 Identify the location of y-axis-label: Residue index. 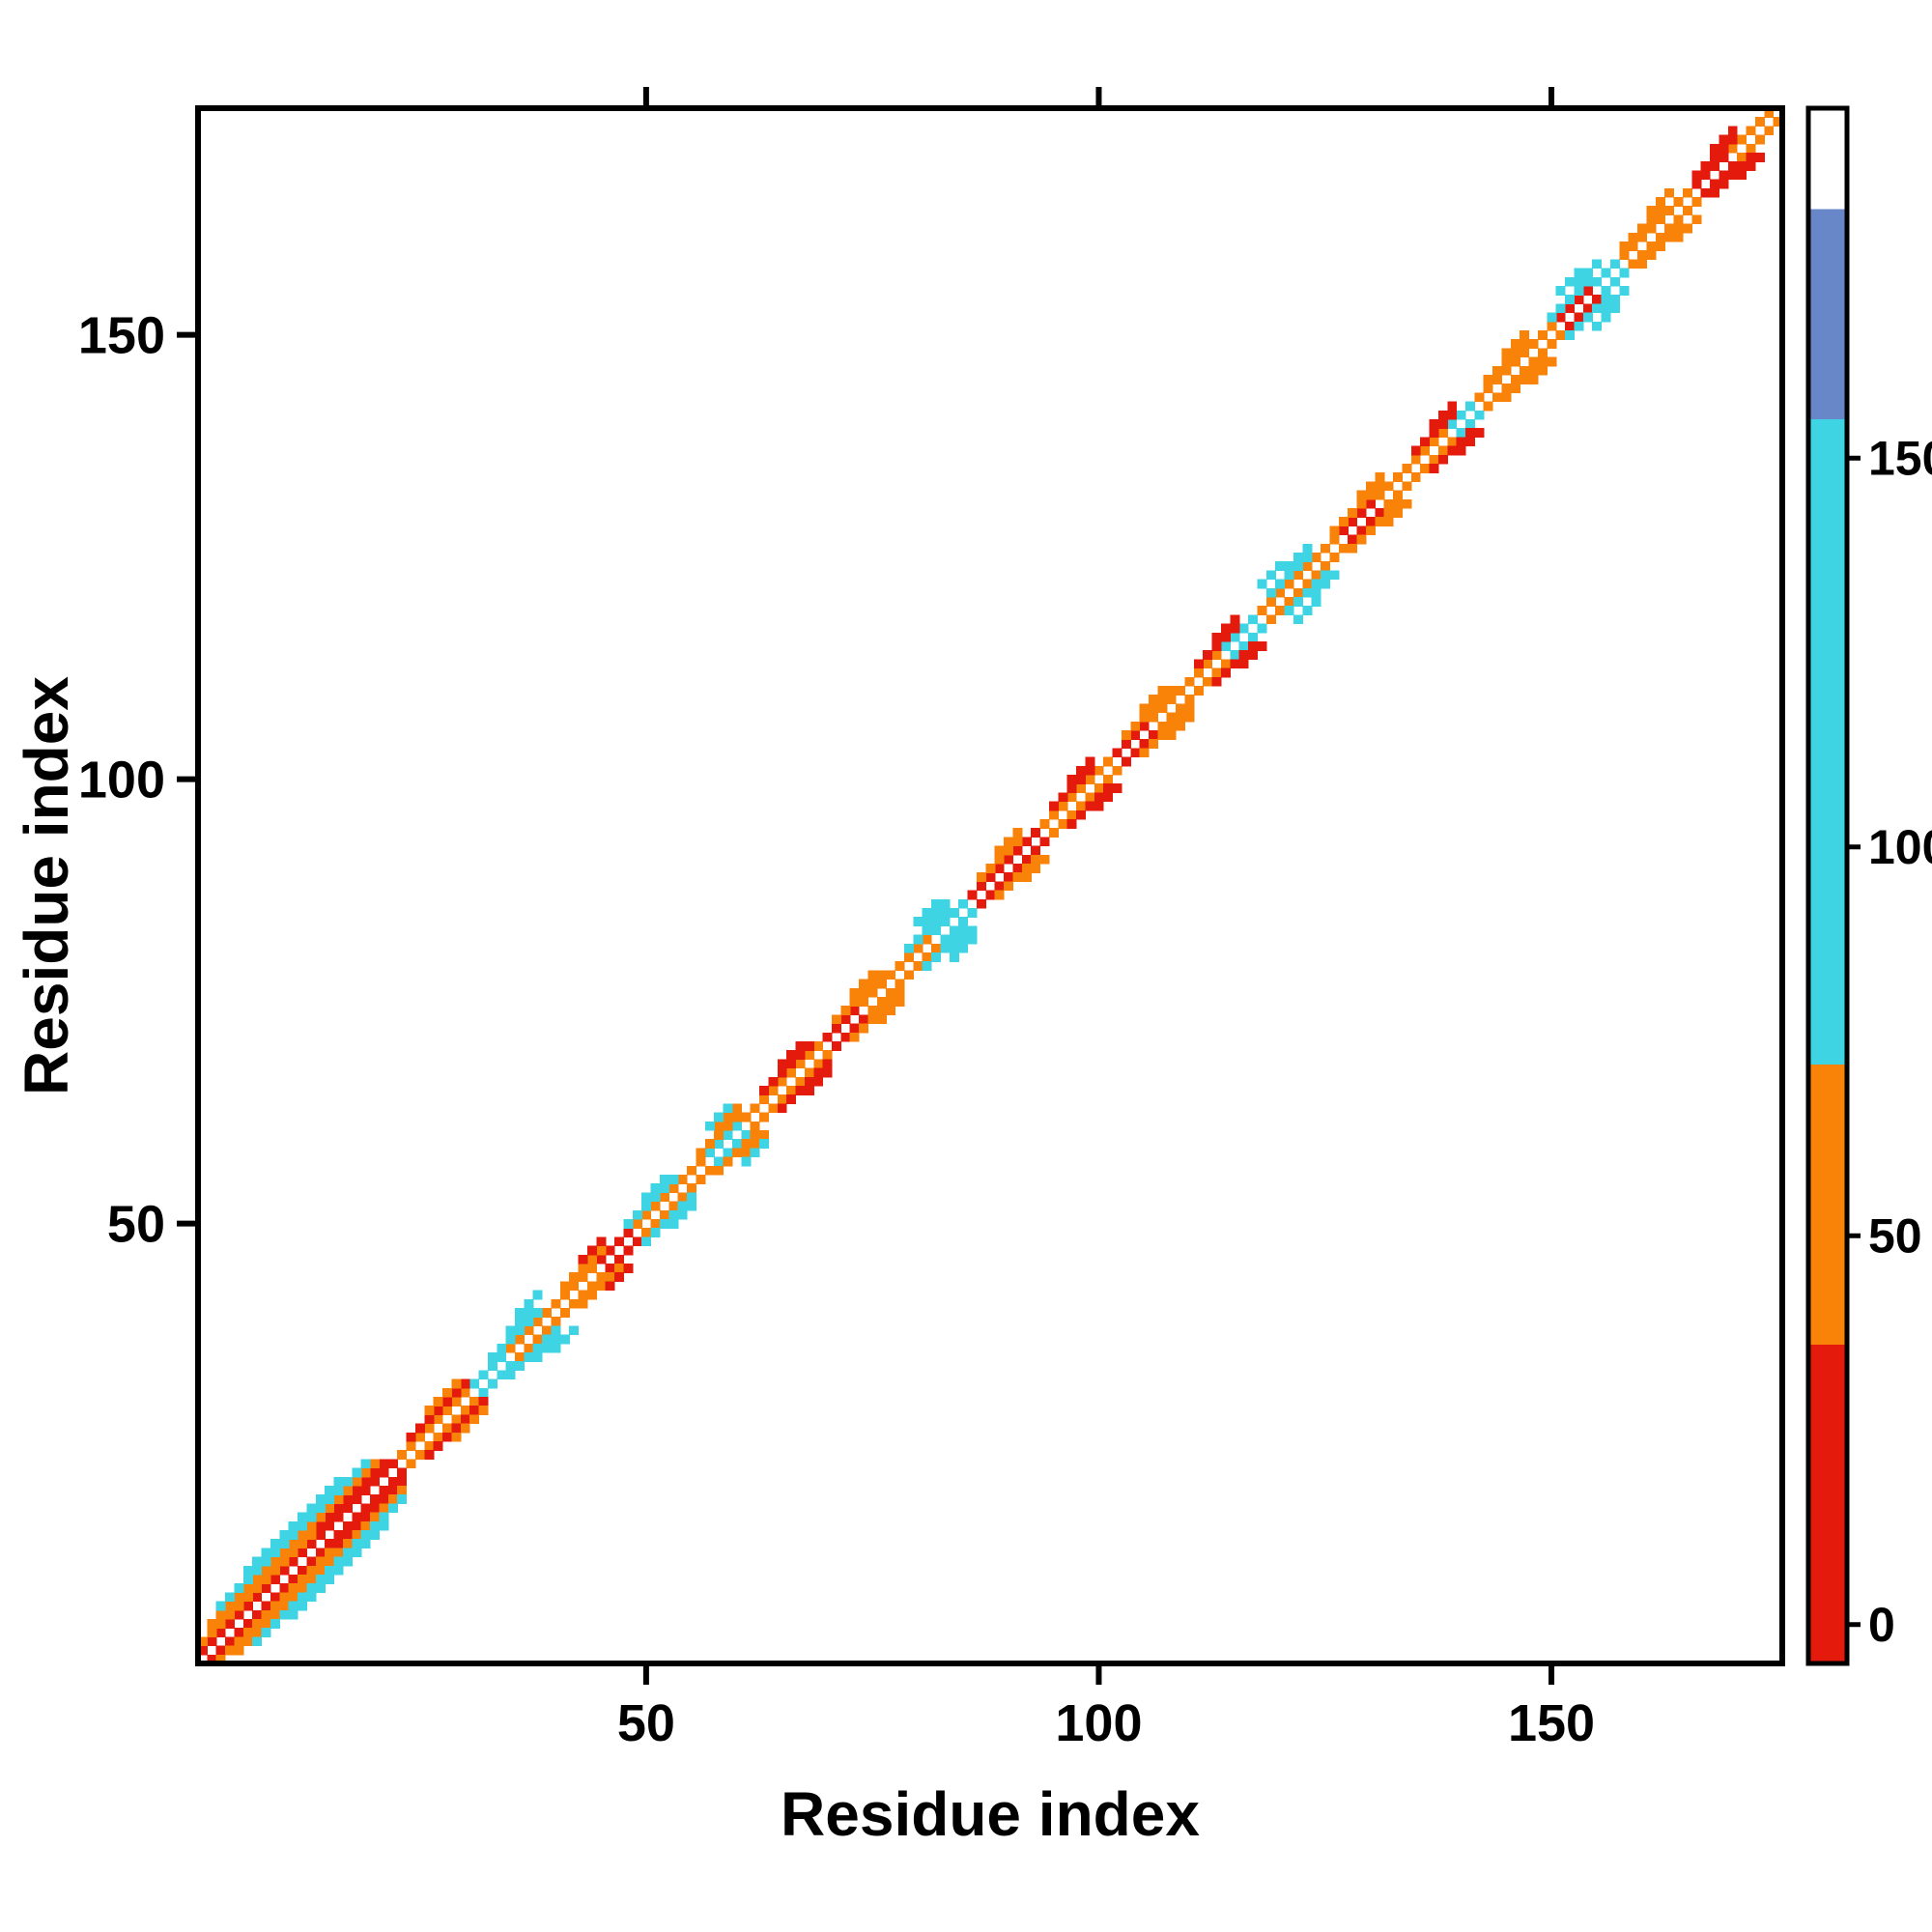
(46, 885).